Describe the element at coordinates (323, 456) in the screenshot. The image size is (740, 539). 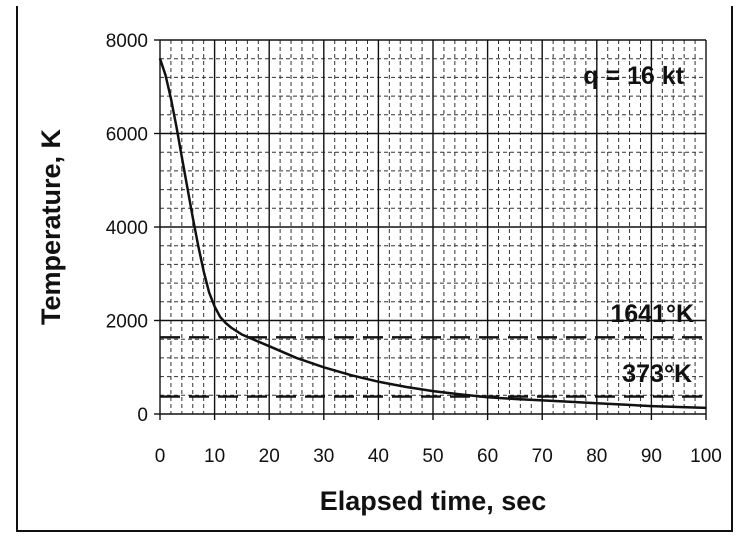
I see `x-tick-label: 30` at that location.